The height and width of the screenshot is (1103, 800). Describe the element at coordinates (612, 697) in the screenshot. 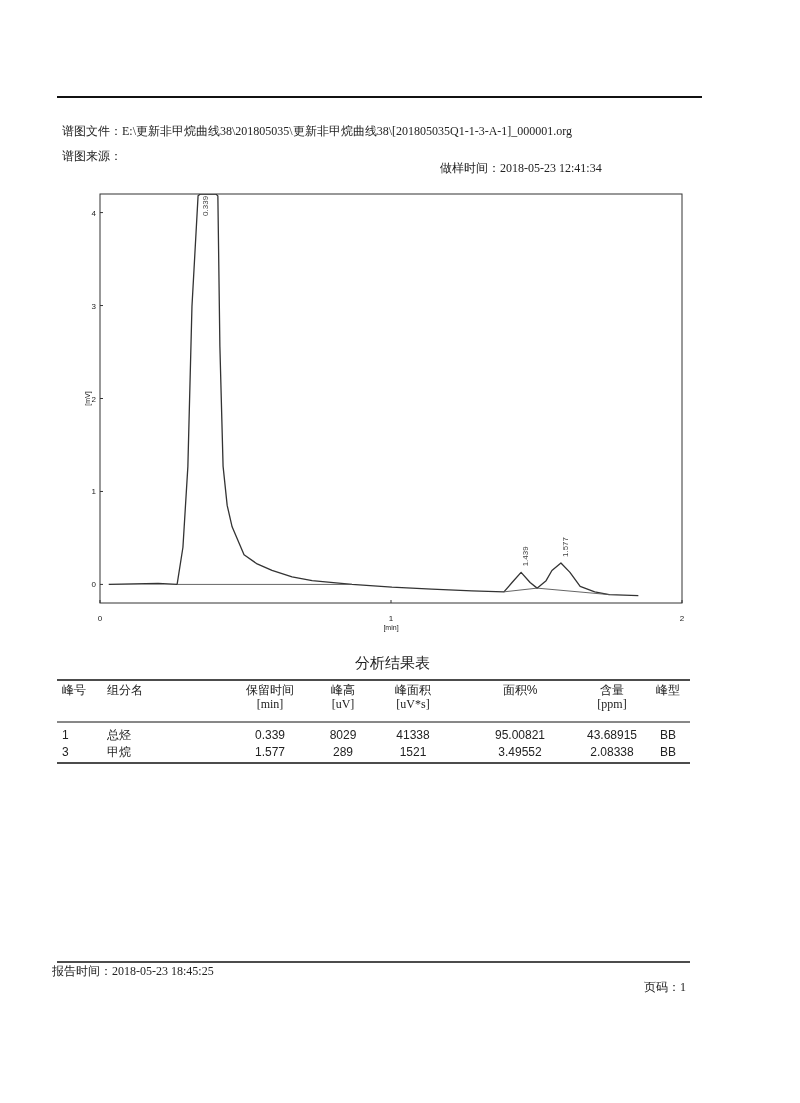

I see `text: 含量 [ppm]` at that location.